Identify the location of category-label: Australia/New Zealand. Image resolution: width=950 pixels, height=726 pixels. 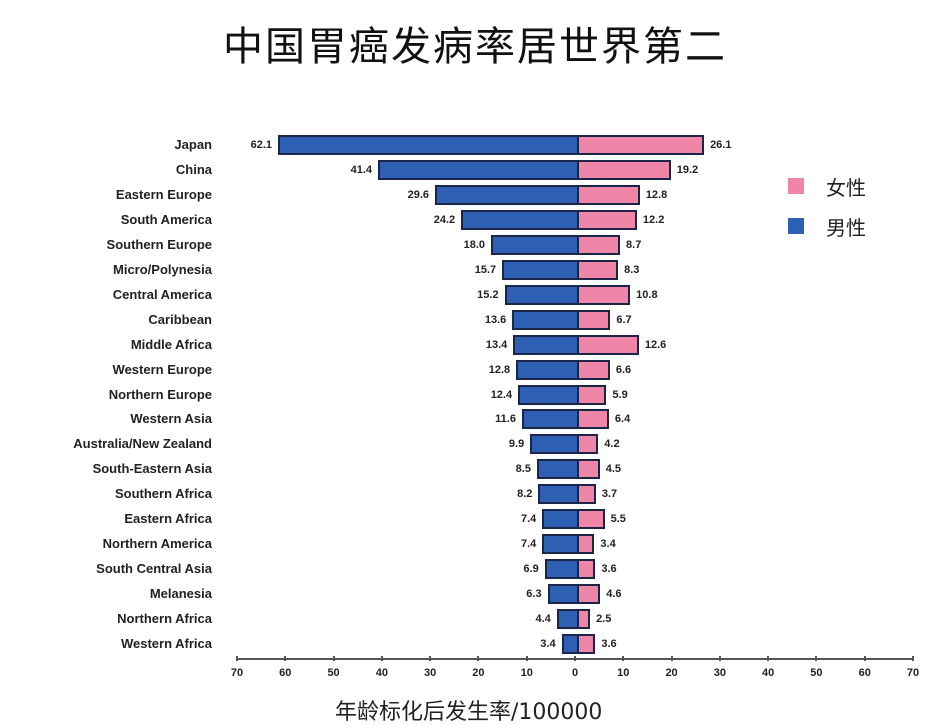
(142, 444).